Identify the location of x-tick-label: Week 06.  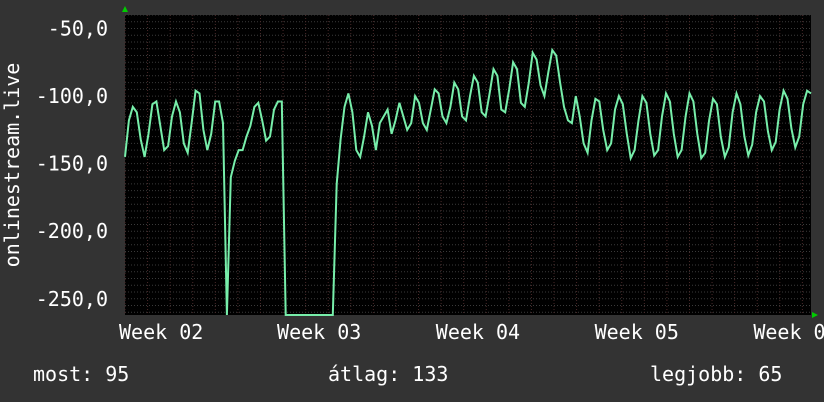
(788, 332).